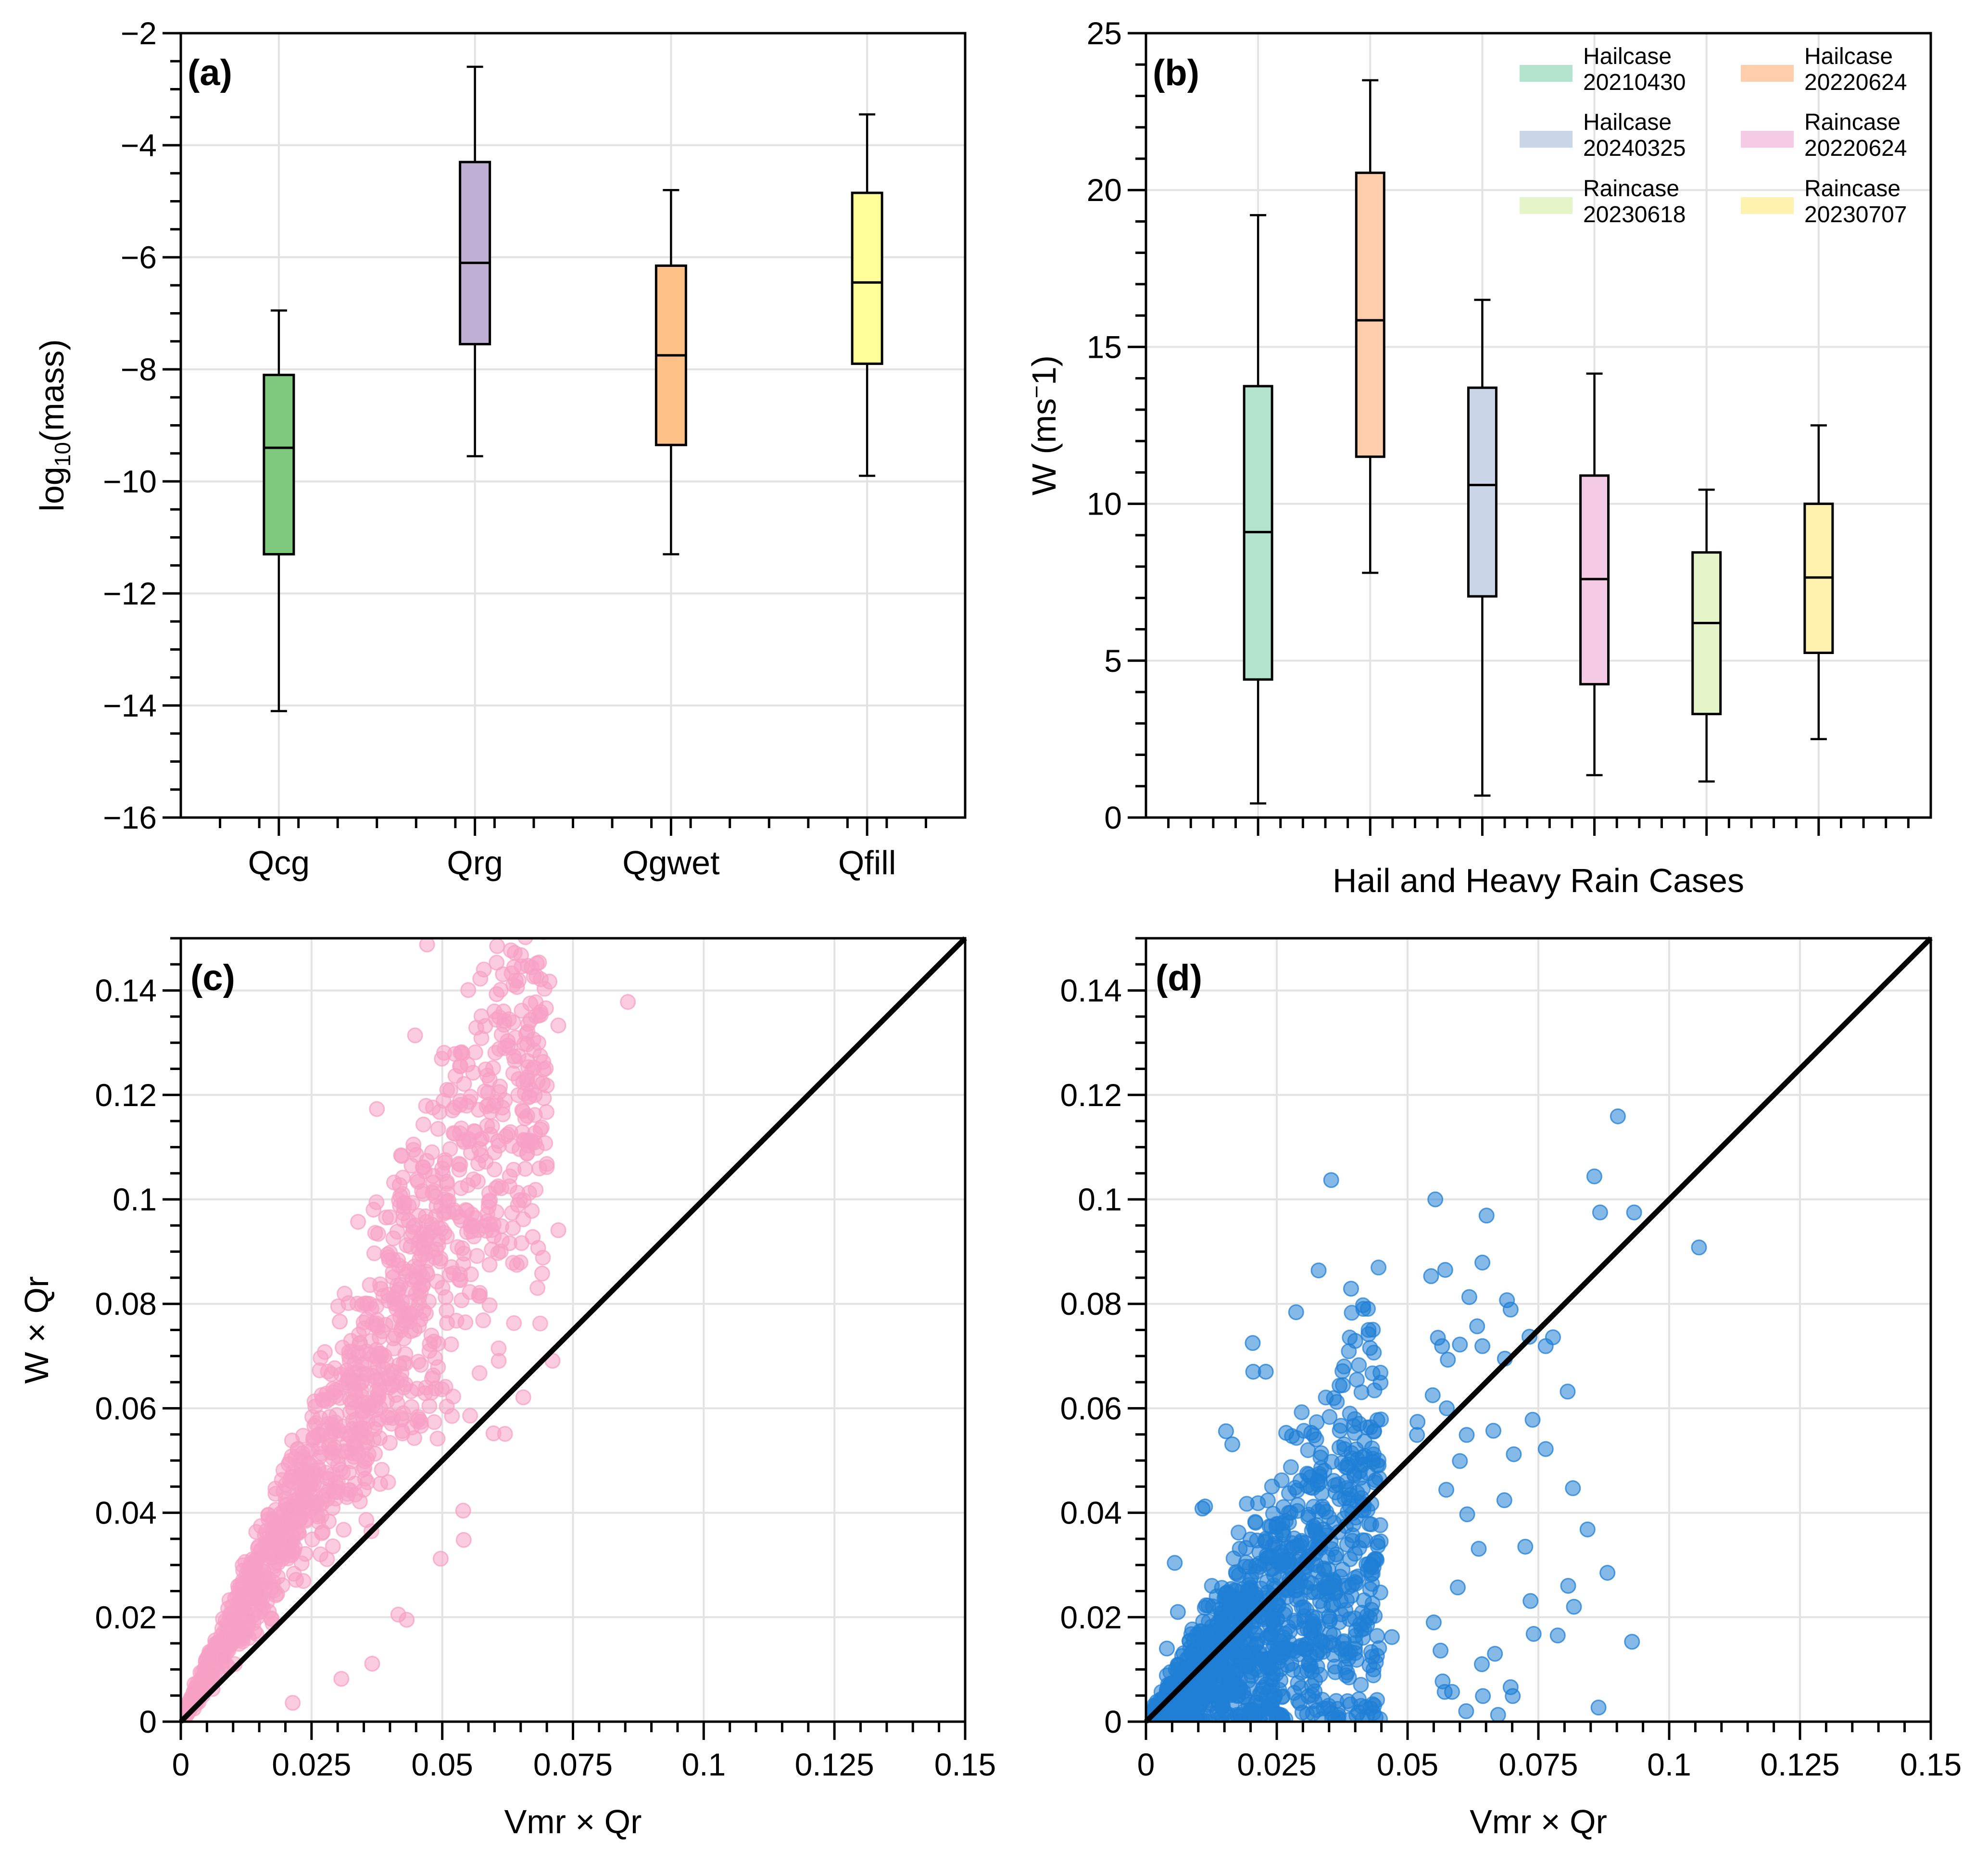 This screenshot has width=1988, height=1864. Describe the element at coordinates (442, 1764) in the screenshot. I see `x-tick-label: 0.05` at that location.